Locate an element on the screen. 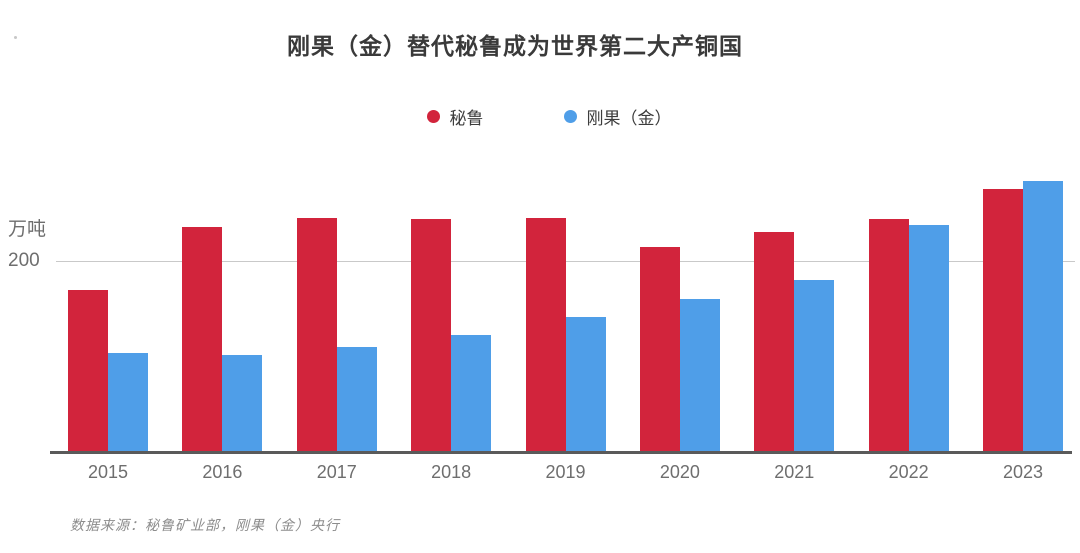  bar-group-2016: 2016 is located at coordinates (222, 354).